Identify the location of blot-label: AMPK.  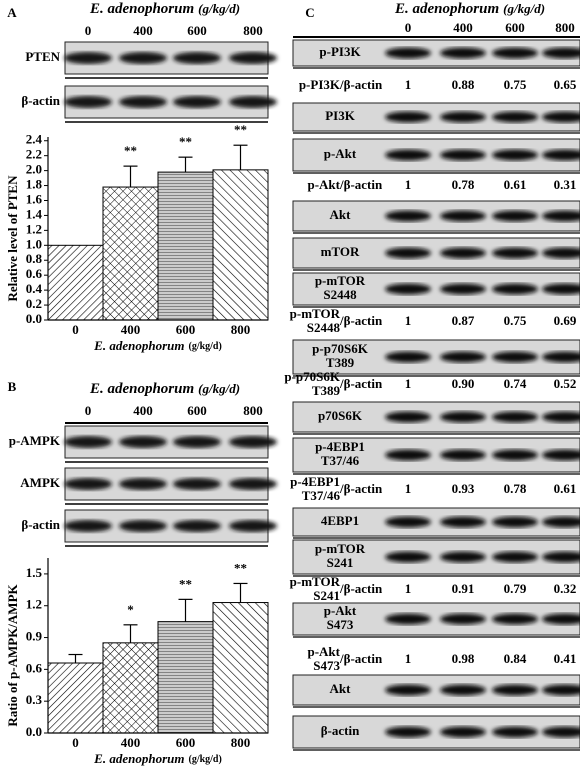
(40, 482).